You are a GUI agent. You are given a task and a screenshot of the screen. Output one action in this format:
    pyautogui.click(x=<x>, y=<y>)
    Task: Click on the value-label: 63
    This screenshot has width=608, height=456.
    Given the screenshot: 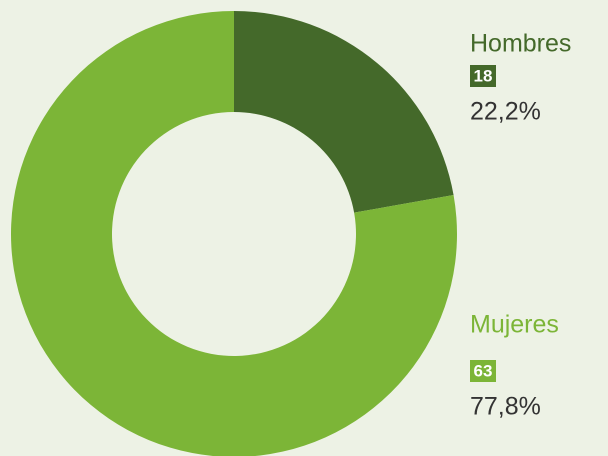 What is the action you would take?
    pyautogui.click(x=483, y=370)
    